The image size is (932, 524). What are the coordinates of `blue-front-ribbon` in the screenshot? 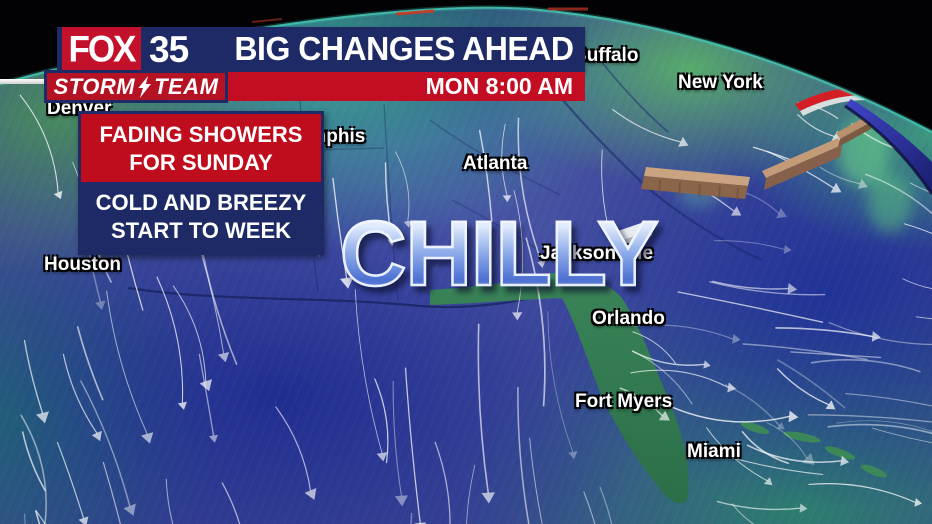 It's located at (888, 147).